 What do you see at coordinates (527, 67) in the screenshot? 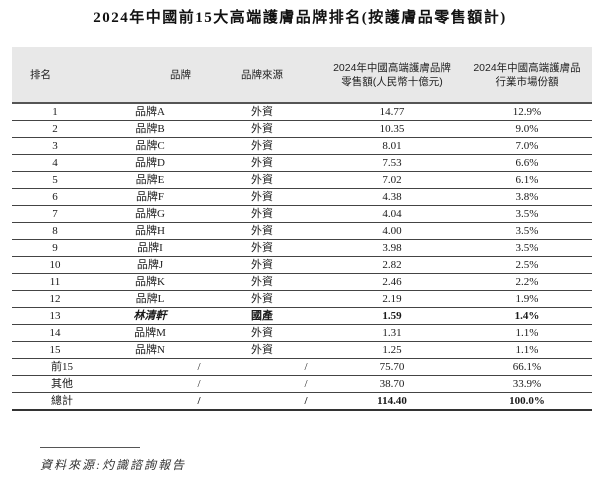
I see `header-share-line1: 2024年中國高端護膚品` at bounding box center [527, 67].